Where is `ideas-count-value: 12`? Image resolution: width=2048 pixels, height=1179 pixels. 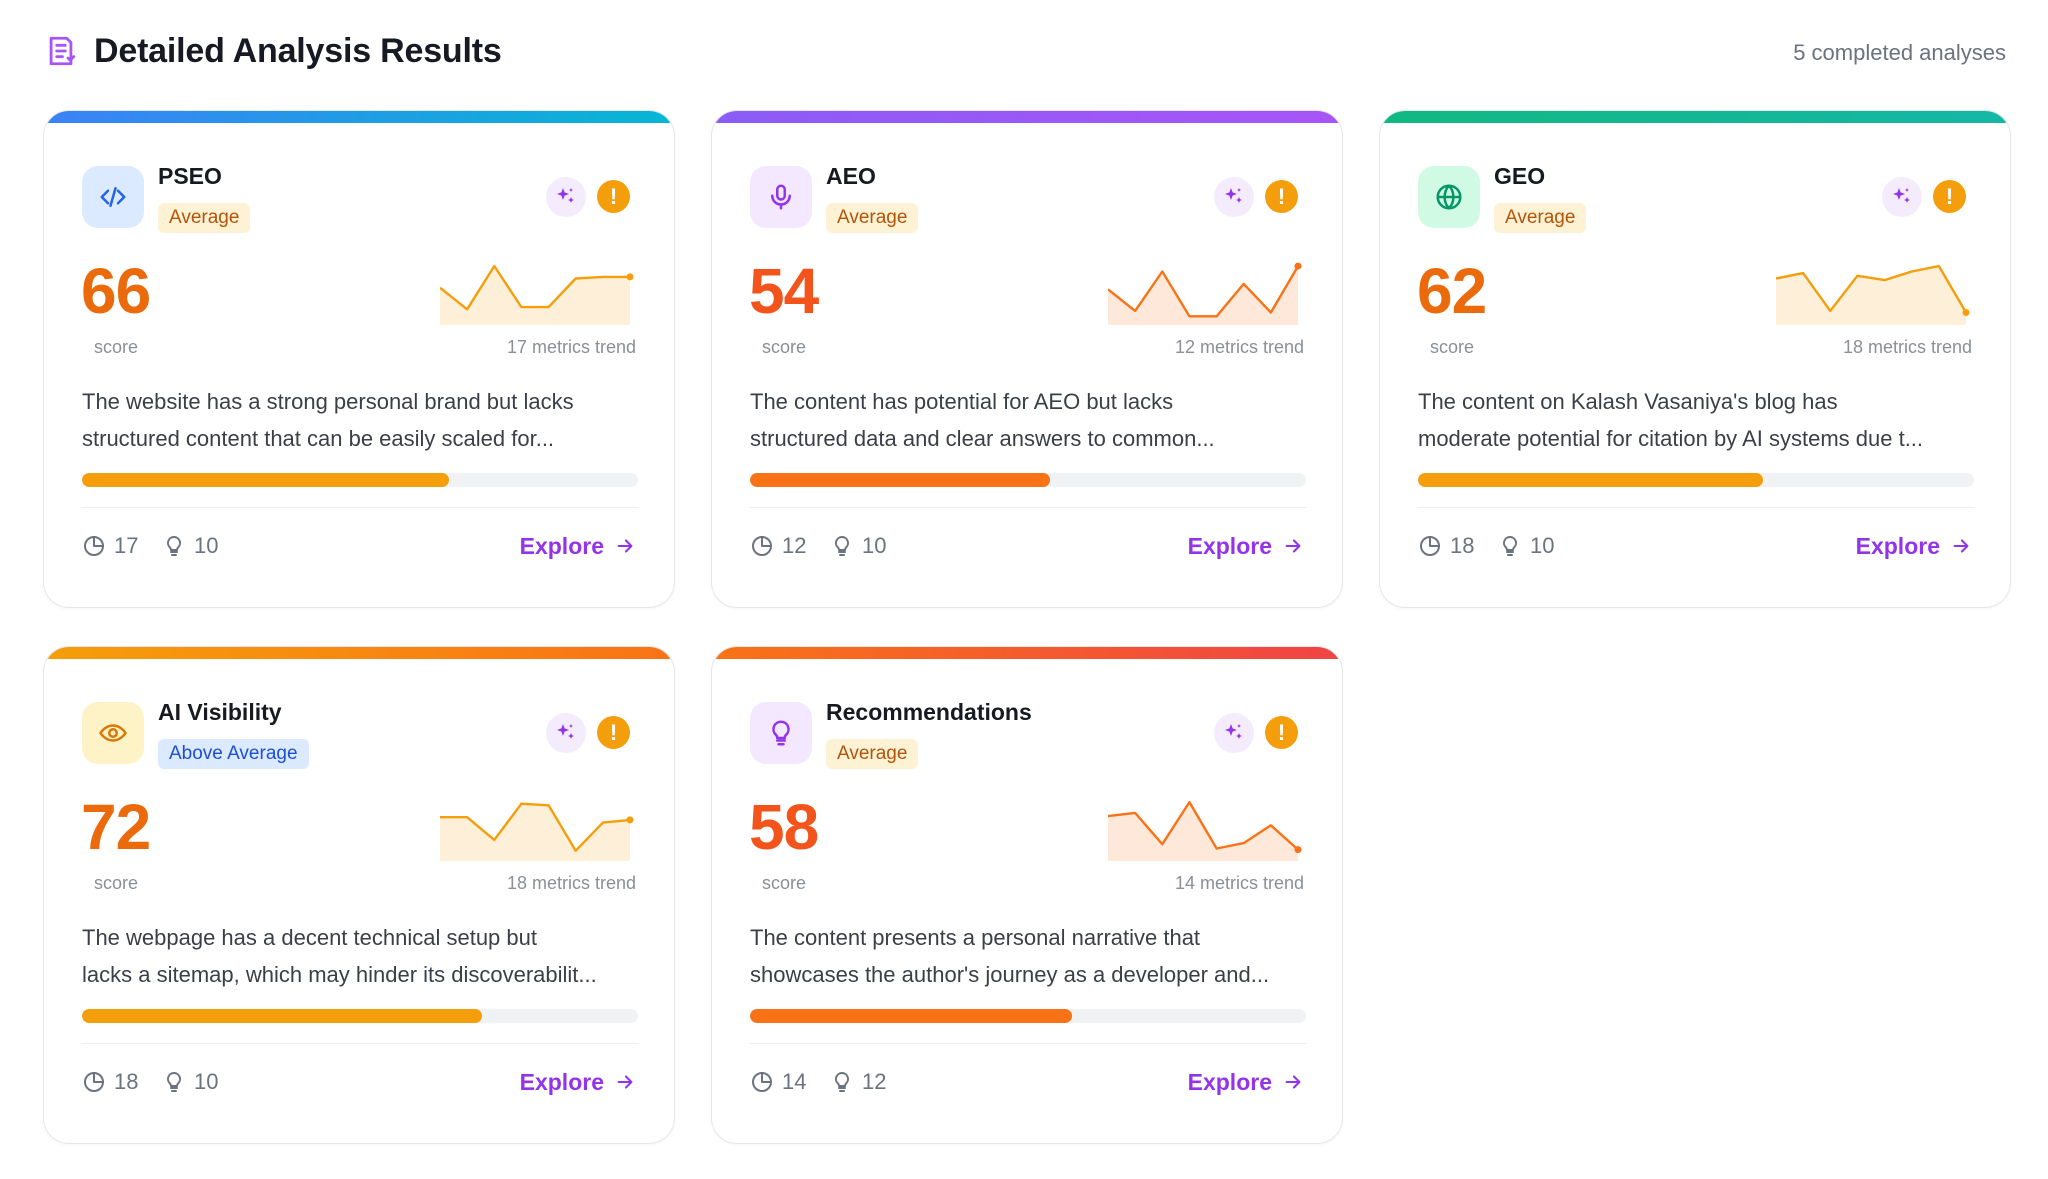
ideas-count-value: 12 is located at coordinates (874, 1081).